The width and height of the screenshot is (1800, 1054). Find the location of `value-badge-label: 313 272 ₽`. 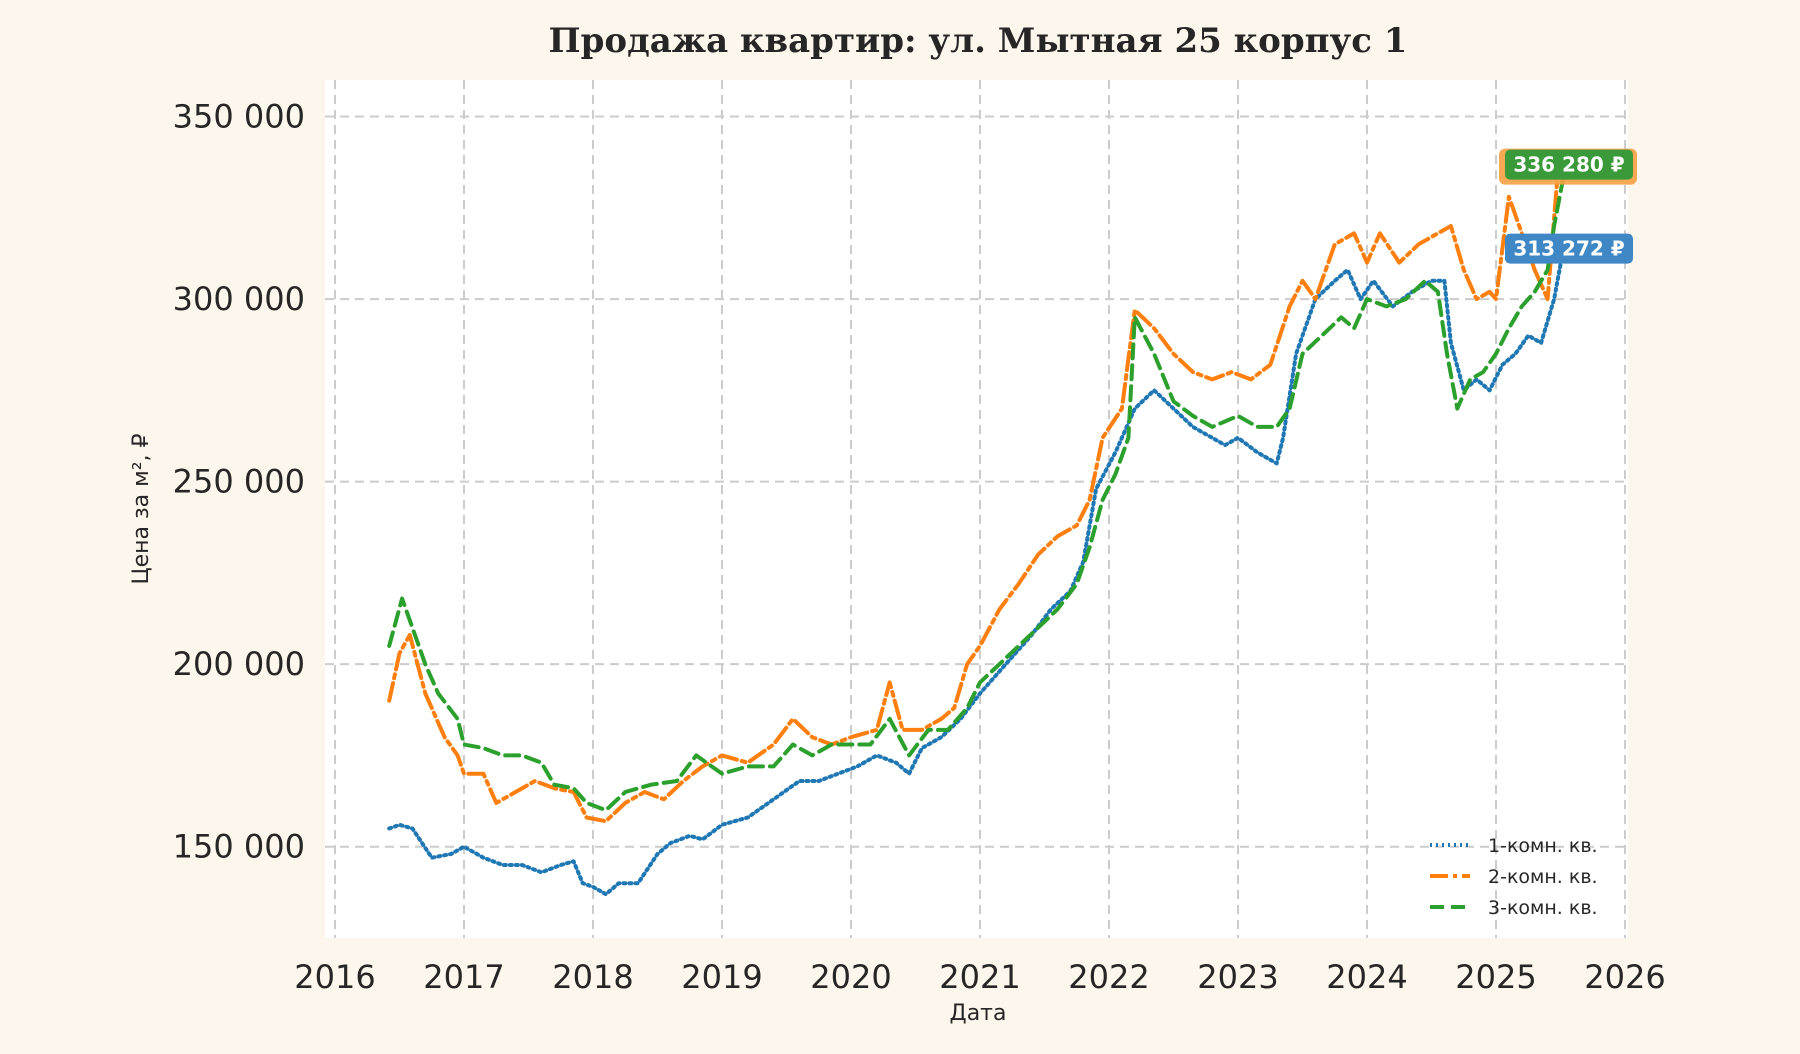

value-badge-label: 313 272 ₽ is located at coordinates (1568, 249).